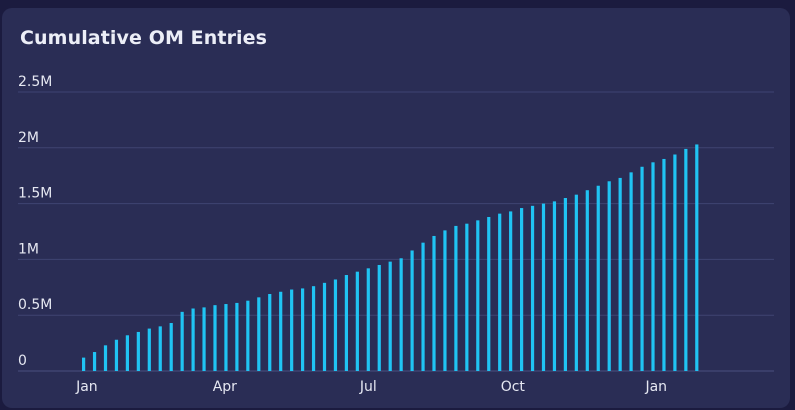  Describe the element at coordinates (513, 387) in the screenshot. I see `x-tick-label: Oct` at that location.